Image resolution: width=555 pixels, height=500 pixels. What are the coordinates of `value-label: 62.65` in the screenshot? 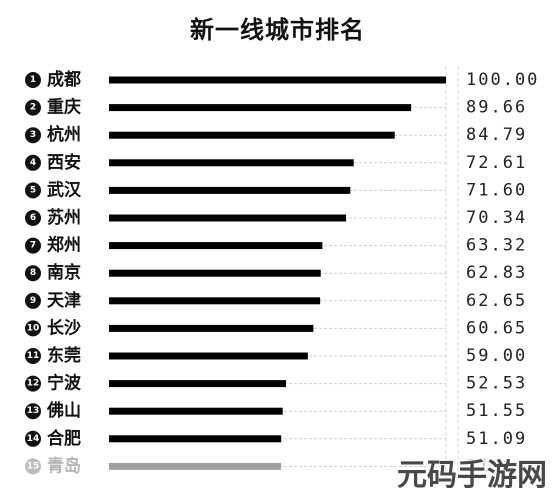 It's located at (496, 301).